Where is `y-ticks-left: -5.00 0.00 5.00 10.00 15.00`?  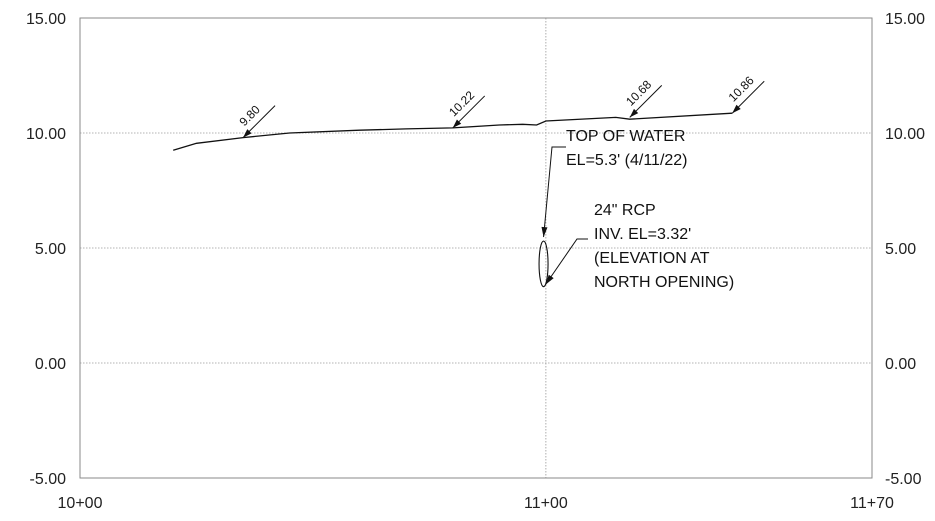 y-ticks-left: -5.00 0.00 5.00 10.00 15.00 is located at coordinates (46, 249).